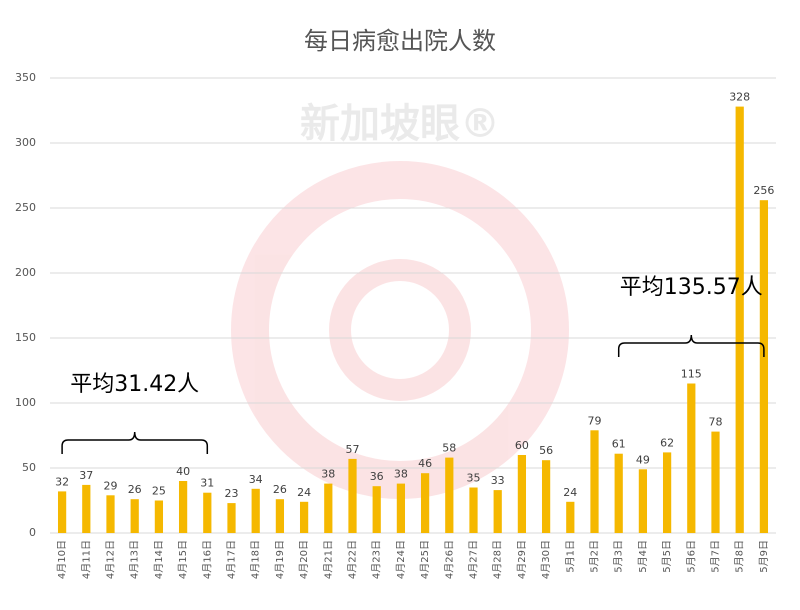 The width and height of the screenshot is (800, 610). Describe the element at coordinates (643, 556) in the screenshot. I see `x-tick-label: 5月4日` at that location.